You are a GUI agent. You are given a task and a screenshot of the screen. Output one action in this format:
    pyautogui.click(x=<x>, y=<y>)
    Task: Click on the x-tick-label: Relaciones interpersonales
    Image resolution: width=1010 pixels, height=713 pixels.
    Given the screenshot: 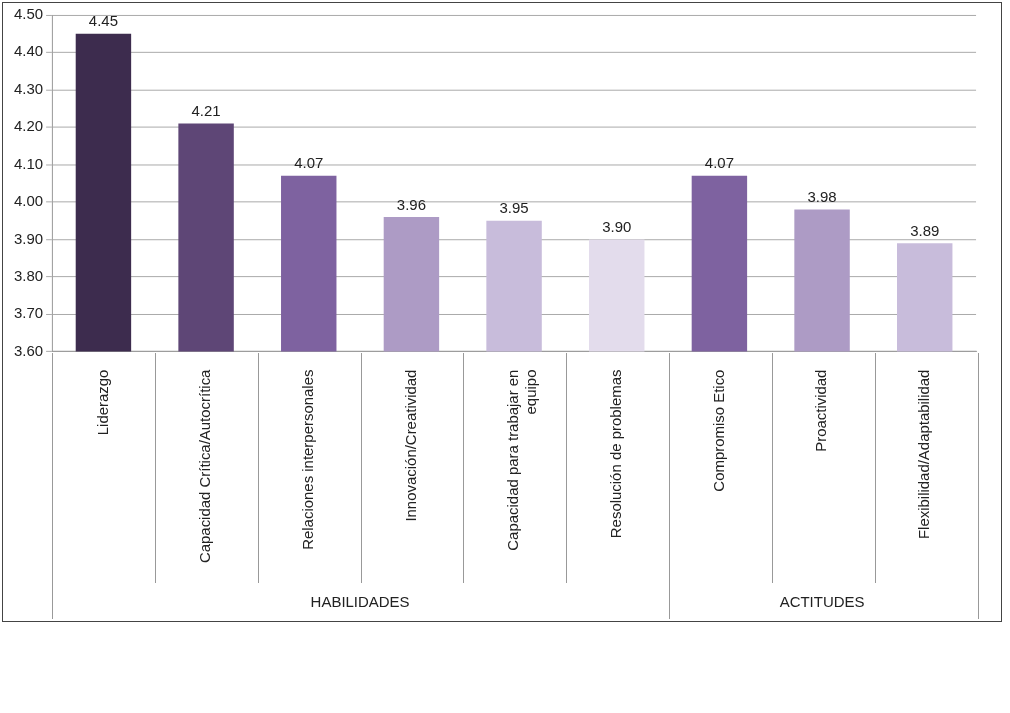 What is the action you would take?
    pyautogui.click(x=307, y=459)
    